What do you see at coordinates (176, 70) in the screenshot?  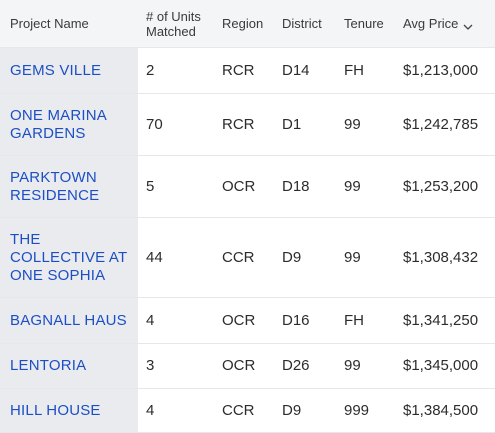 I see `units-matched-cell: 2` at bounding box center [176, 70].